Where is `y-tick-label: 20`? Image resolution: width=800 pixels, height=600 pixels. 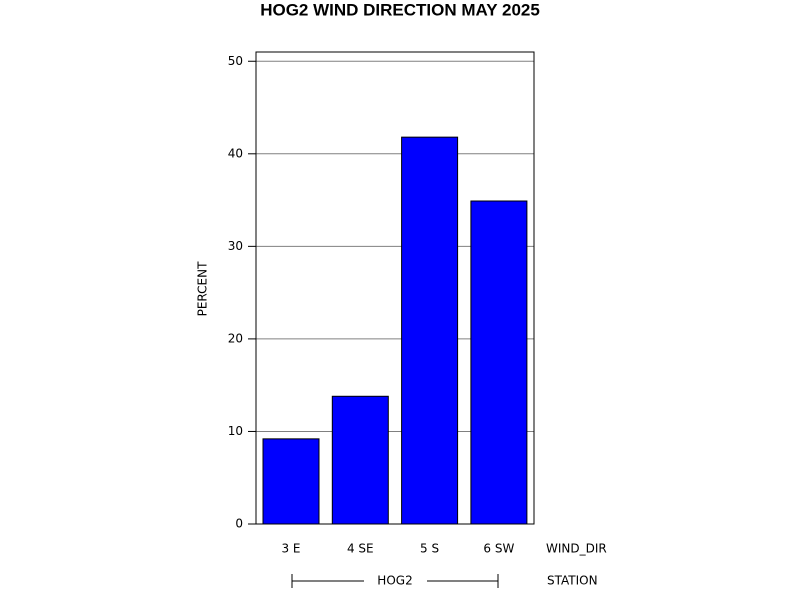 y-tick-label: 20 is located at coordinates (235, 338).